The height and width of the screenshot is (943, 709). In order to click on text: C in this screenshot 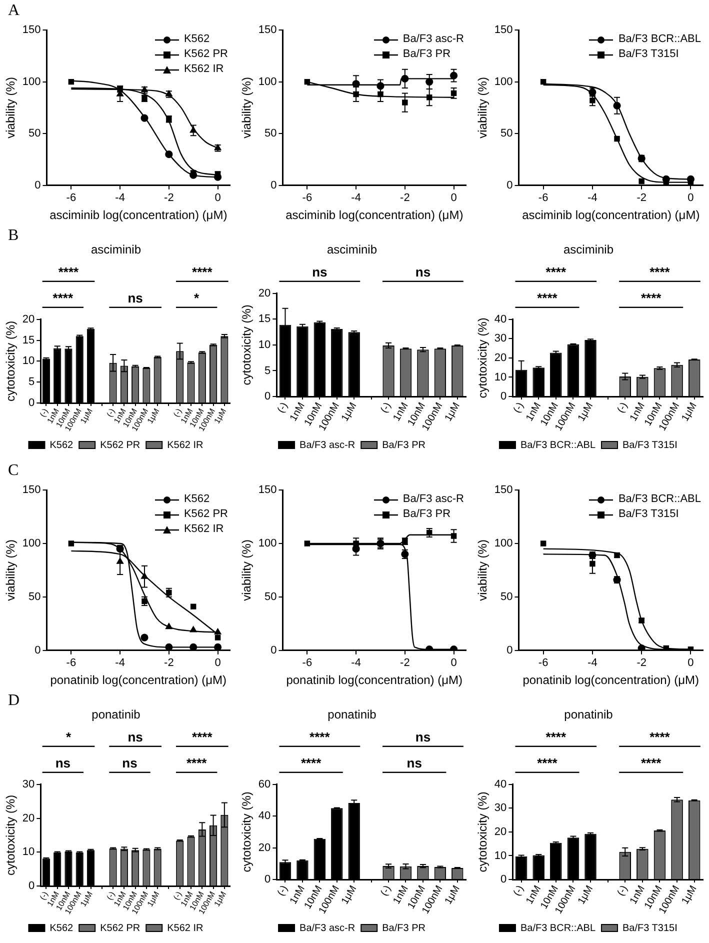, I will do `click(13, 471)`.